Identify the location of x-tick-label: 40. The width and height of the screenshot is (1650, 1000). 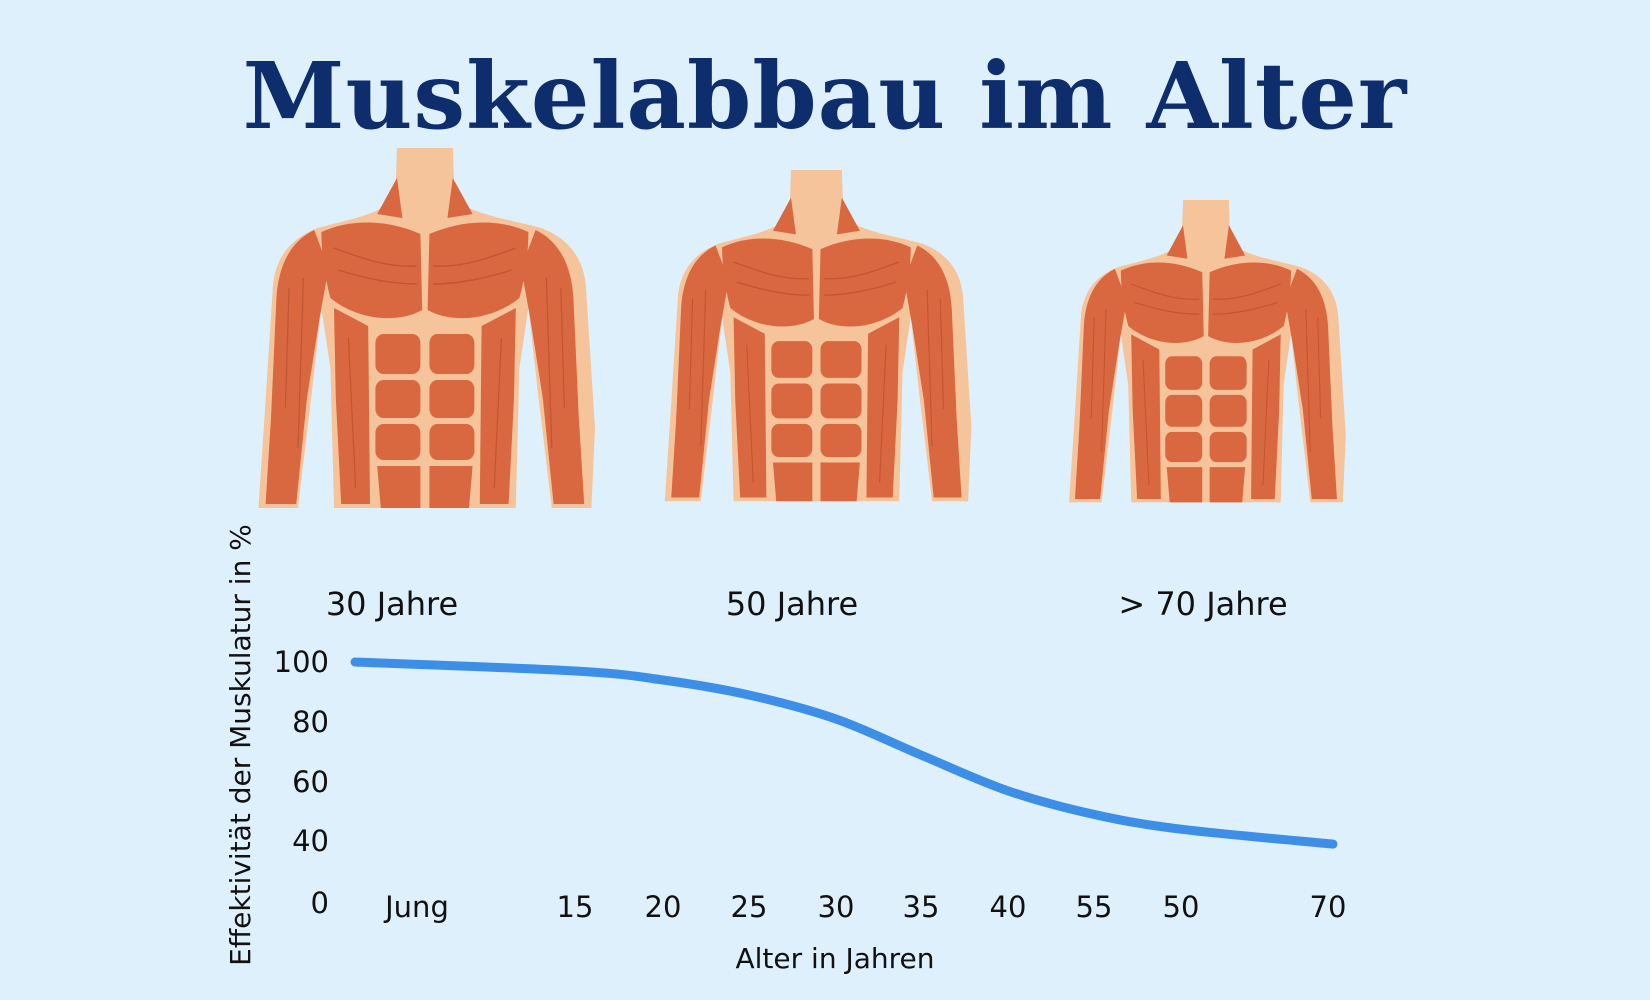
(1008, 907).